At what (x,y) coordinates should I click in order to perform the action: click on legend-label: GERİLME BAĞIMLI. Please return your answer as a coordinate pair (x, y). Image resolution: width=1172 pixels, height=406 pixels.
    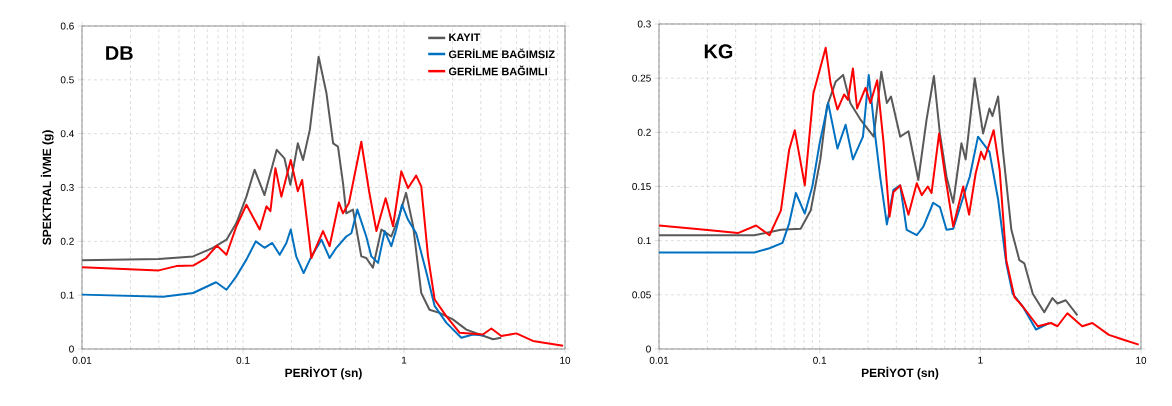
    Looking at the image, I should click on (497, 70).